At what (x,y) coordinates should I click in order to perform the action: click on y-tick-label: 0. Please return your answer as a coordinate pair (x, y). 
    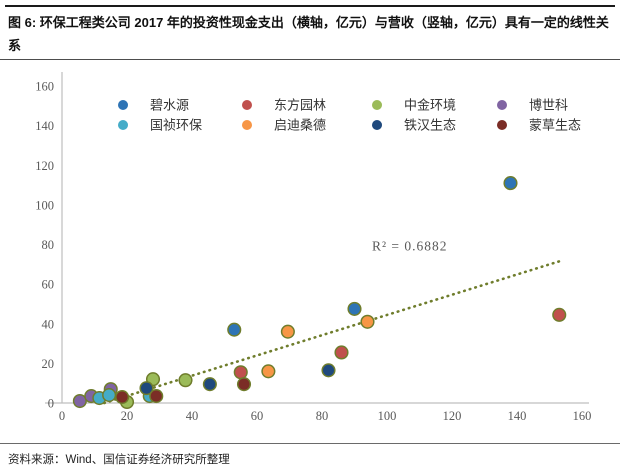
    Looking at the image, I should click on (51, 404).